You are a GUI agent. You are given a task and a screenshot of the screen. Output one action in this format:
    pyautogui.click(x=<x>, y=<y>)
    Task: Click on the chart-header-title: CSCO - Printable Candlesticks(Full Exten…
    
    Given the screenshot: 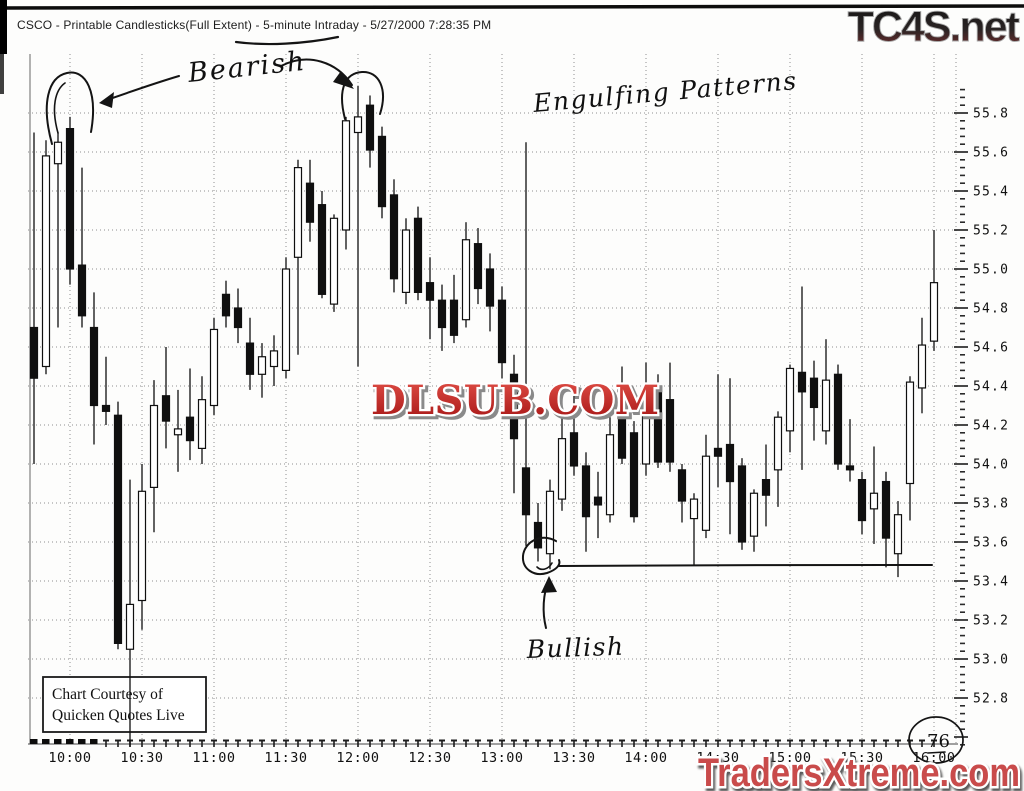 What is the action you would take?
    pyautogui.click(x=254, y=25)
    